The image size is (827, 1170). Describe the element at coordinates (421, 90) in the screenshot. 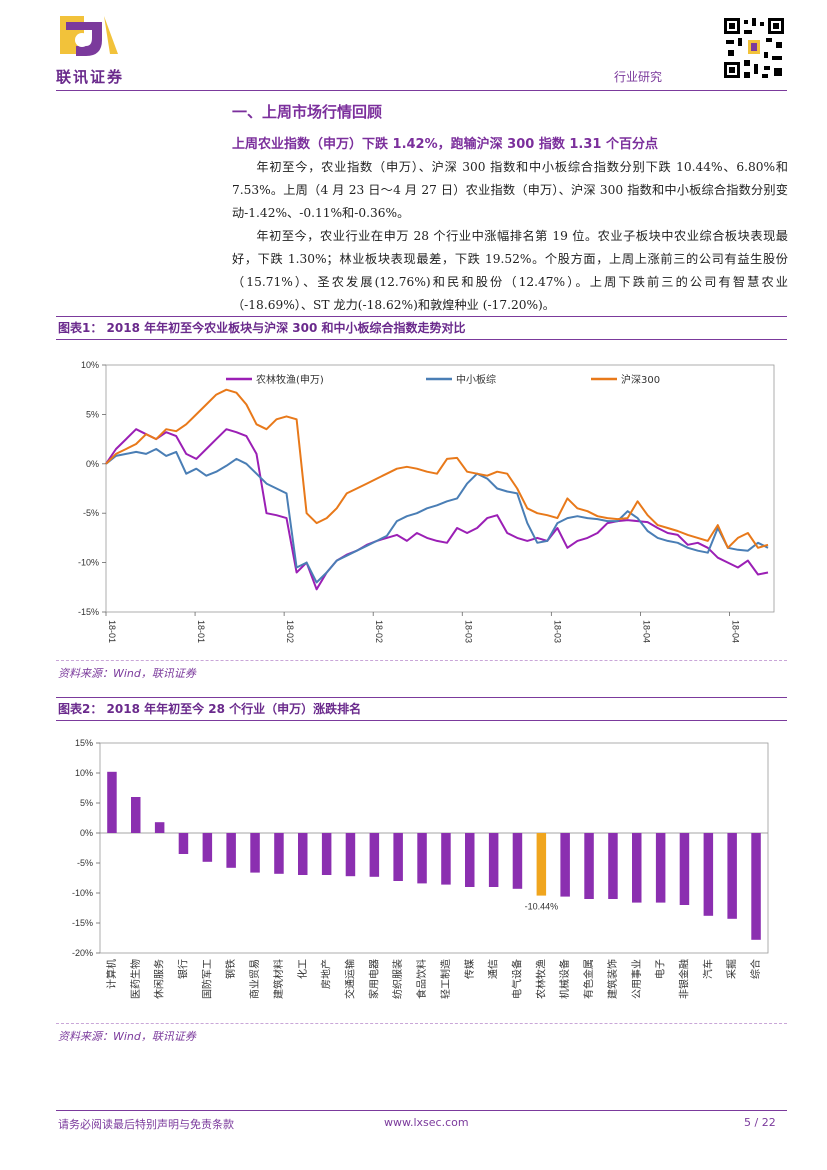

I see `header-divider` at that location.